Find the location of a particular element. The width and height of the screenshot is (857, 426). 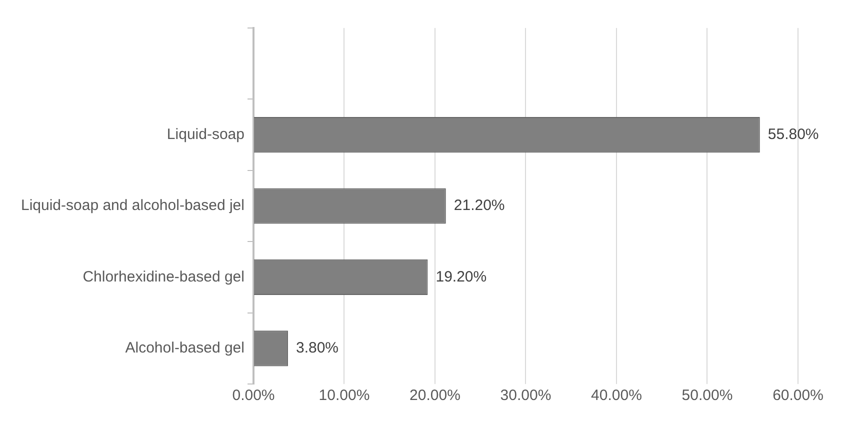

data-label: 19.20% is located at coordinates (461, 277).